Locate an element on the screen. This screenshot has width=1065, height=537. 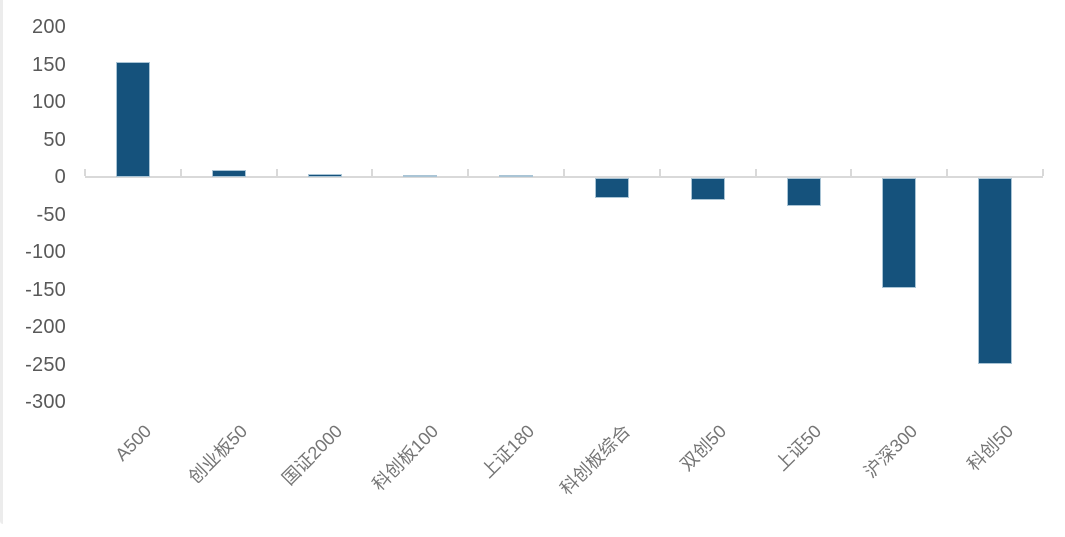
y-axis-tick-label: 200 is located at coordinates (49, 27).